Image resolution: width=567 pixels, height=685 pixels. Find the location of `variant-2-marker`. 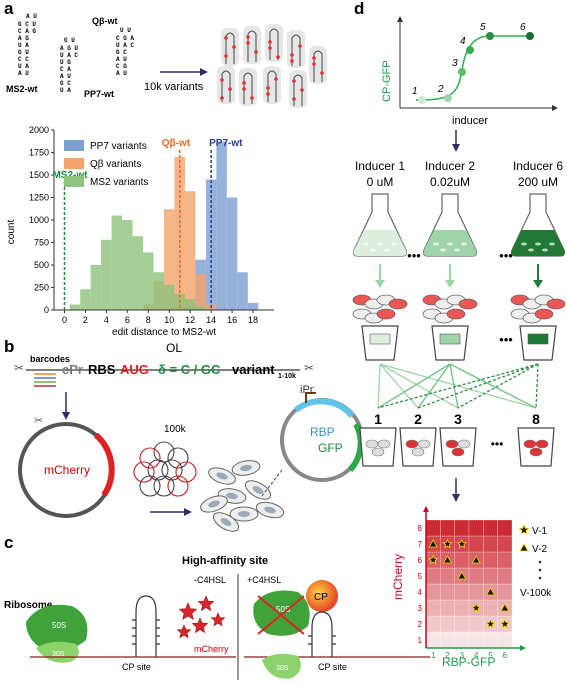

variant-2-marker is located at coordinates (462, 575).